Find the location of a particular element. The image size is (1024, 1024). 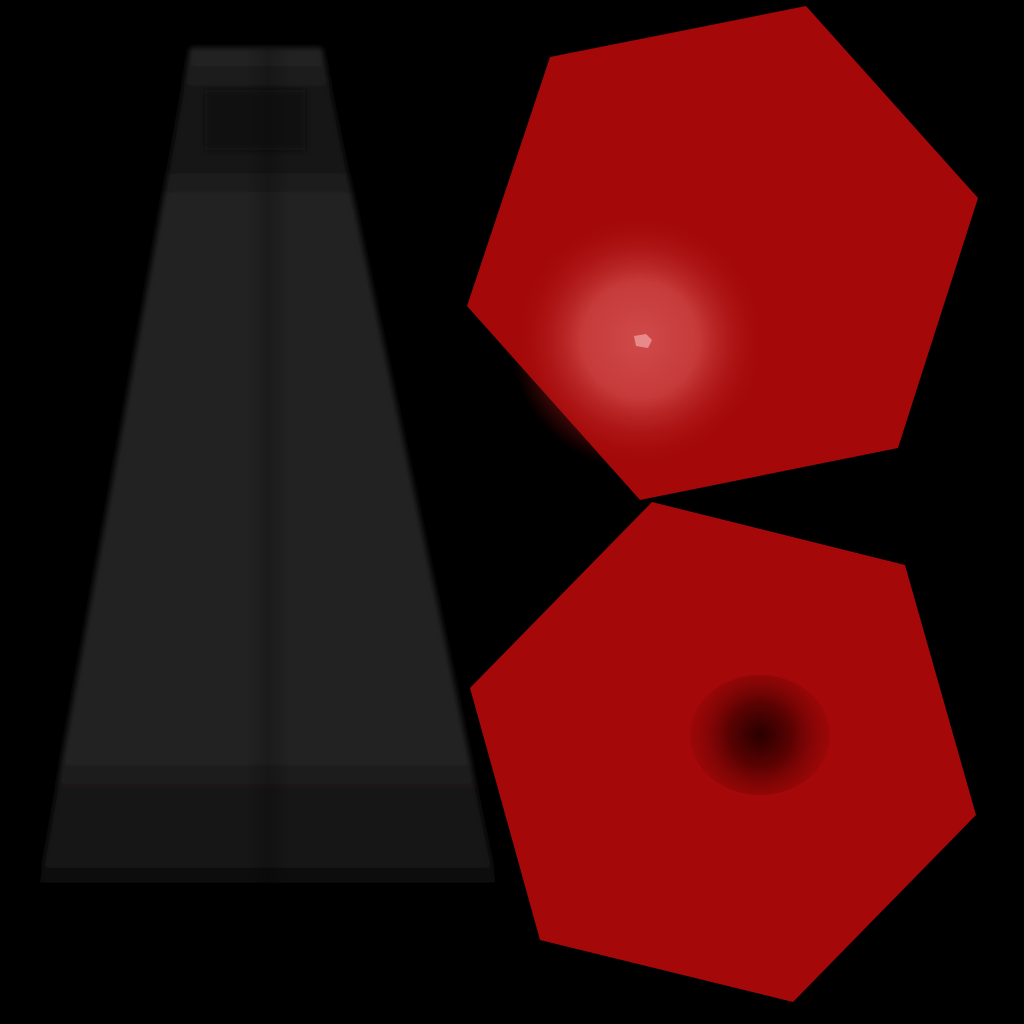

hexagon-top-spot is located at coordinates (643, 341).